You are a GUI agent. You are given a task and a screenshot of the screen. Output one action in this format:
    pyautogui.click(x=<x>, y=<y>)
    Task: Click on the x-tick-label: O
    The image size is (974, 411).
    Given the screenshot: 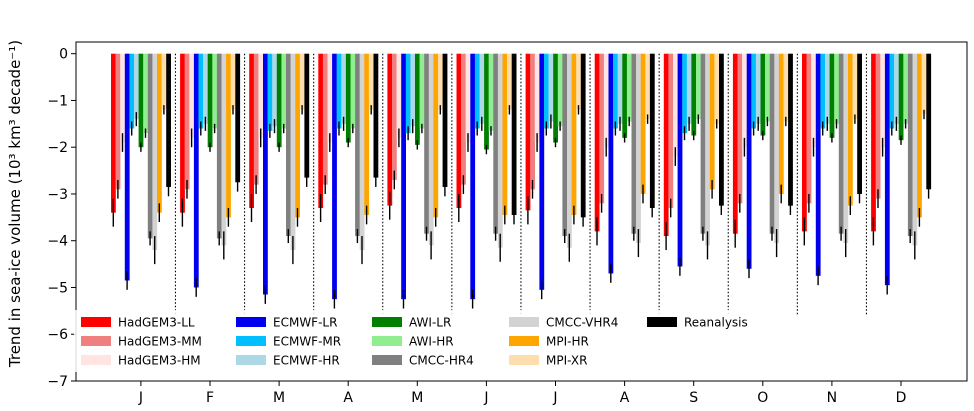 What is the action you would take?
    pyautogui.click(x=762, y=398)
    